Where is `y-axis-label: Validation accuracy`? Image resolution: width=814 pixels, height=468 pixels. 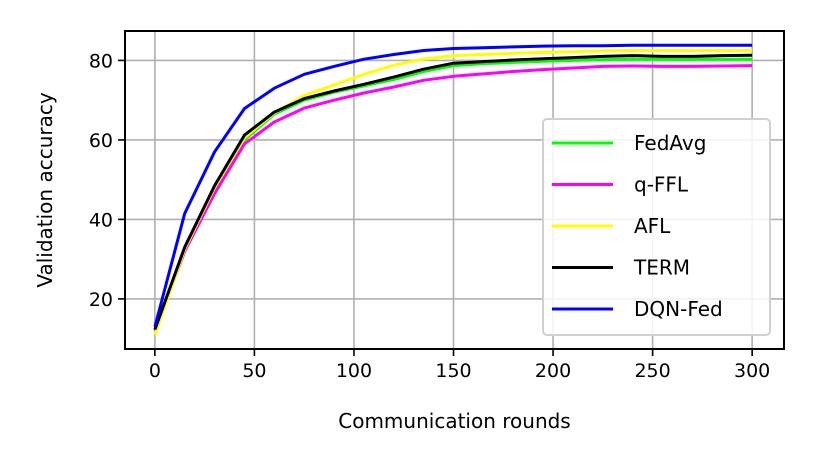
y-axis-label: Validation accuracy is located at coordinates (45, 190).